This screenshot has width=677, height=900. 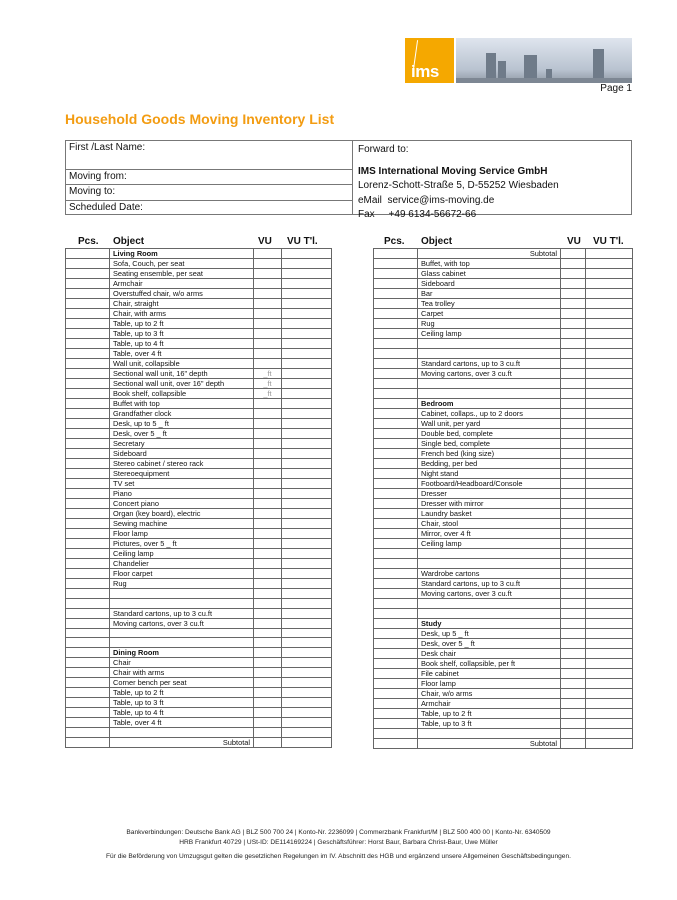 I want to click on vu-cell: _ft, so click(x=267, y=383).